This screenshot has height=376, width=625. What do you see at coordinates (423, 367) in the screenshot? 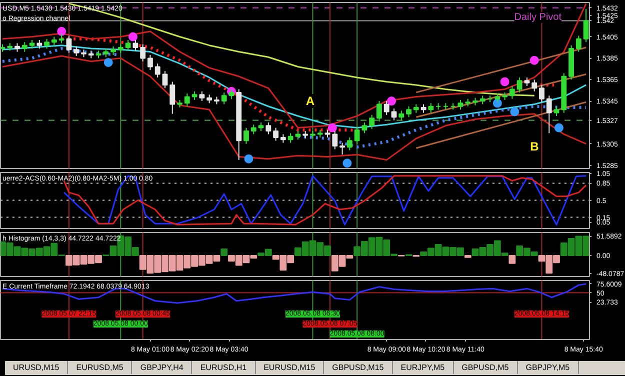
I see `text: EURJPY,M5` at bounding box center [423, 367].